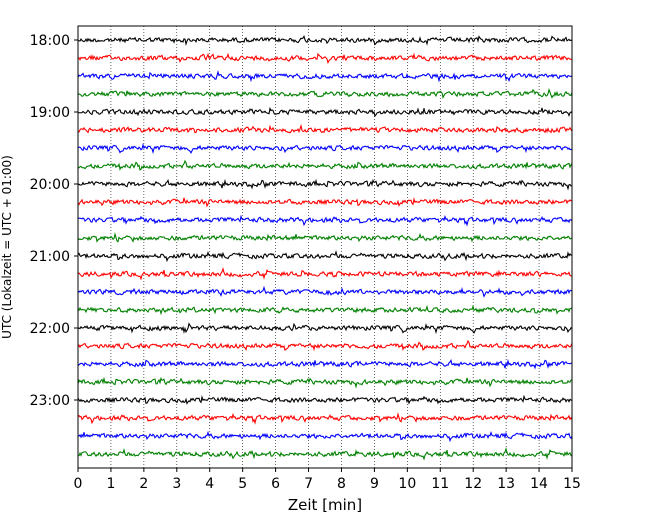  Describe the element at coordinates (325, 149) in the screenshot. I see `trace-1930` at that location.